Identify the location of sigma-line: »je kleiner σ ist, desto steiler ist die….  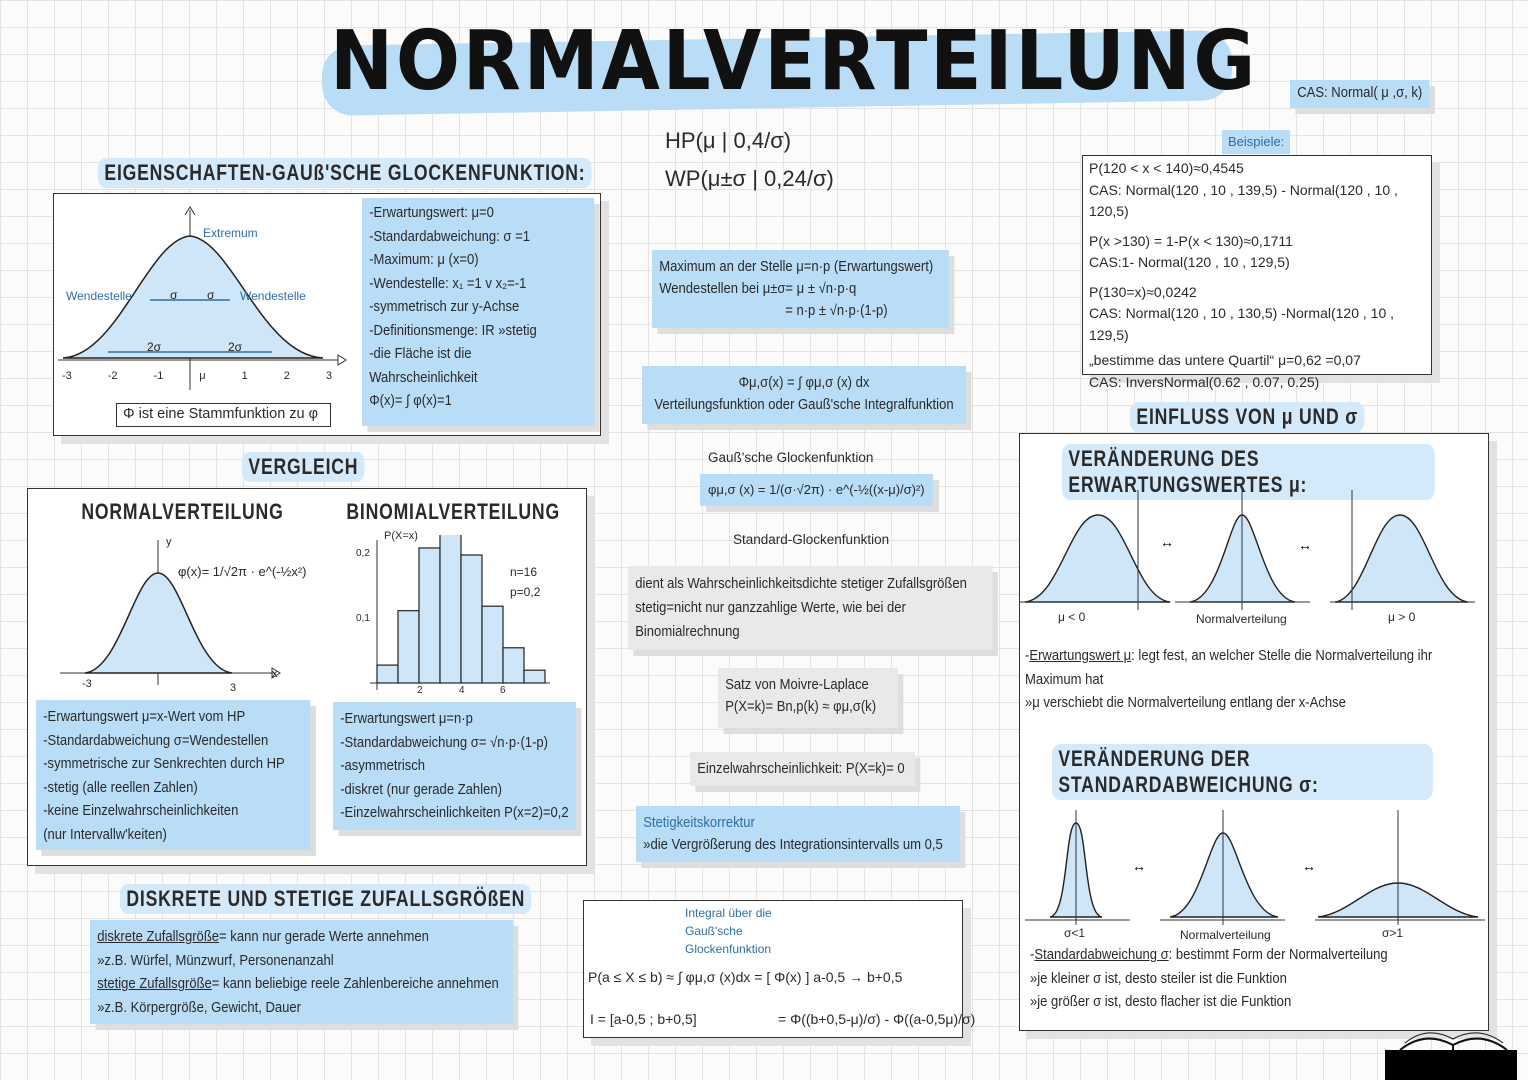
(1158, 978).